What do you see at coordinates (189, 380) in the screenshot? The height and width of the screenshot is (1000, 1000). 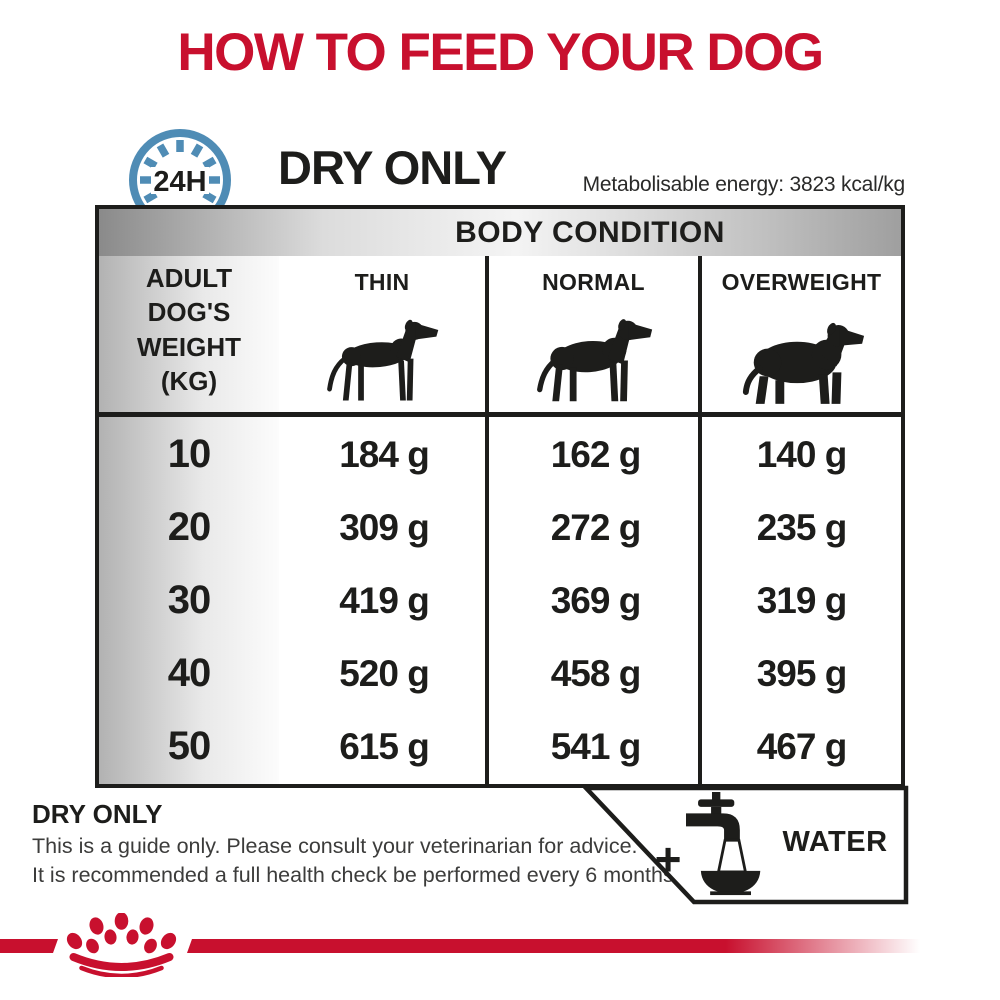 I see `weight-label-line: (KG)` at bounding box center [189, 380].